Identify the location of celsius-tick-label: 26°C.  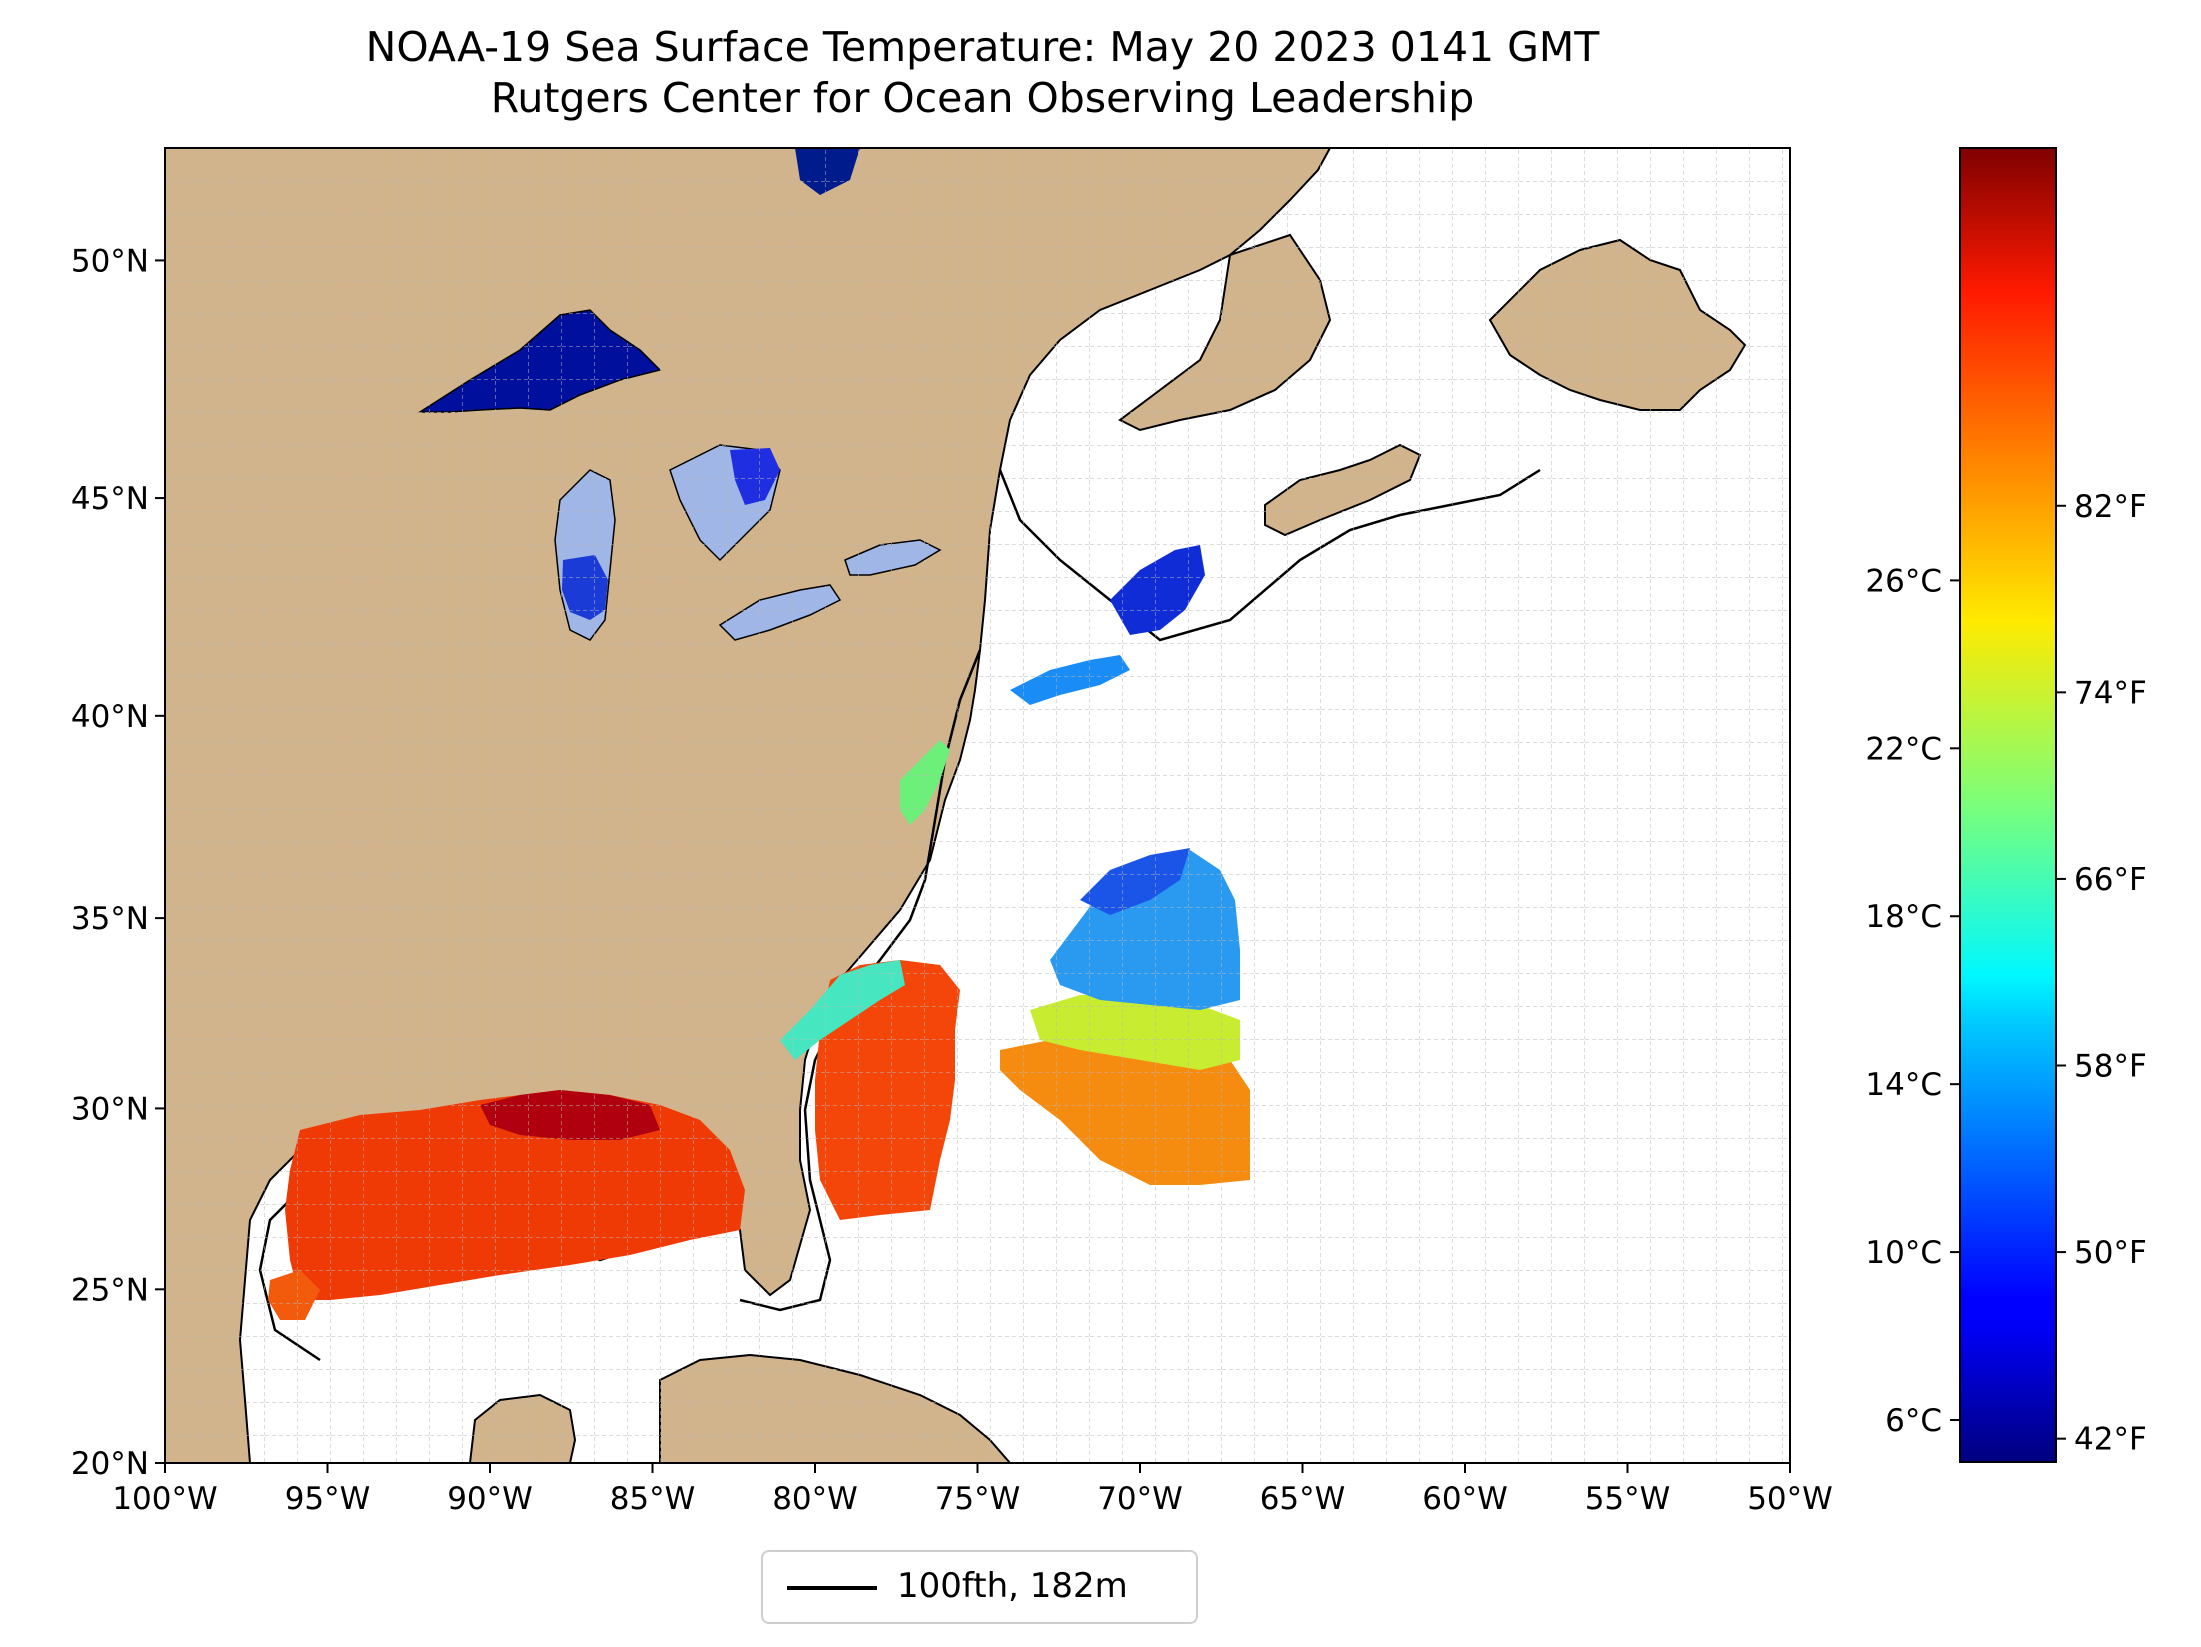
(1903, 581).